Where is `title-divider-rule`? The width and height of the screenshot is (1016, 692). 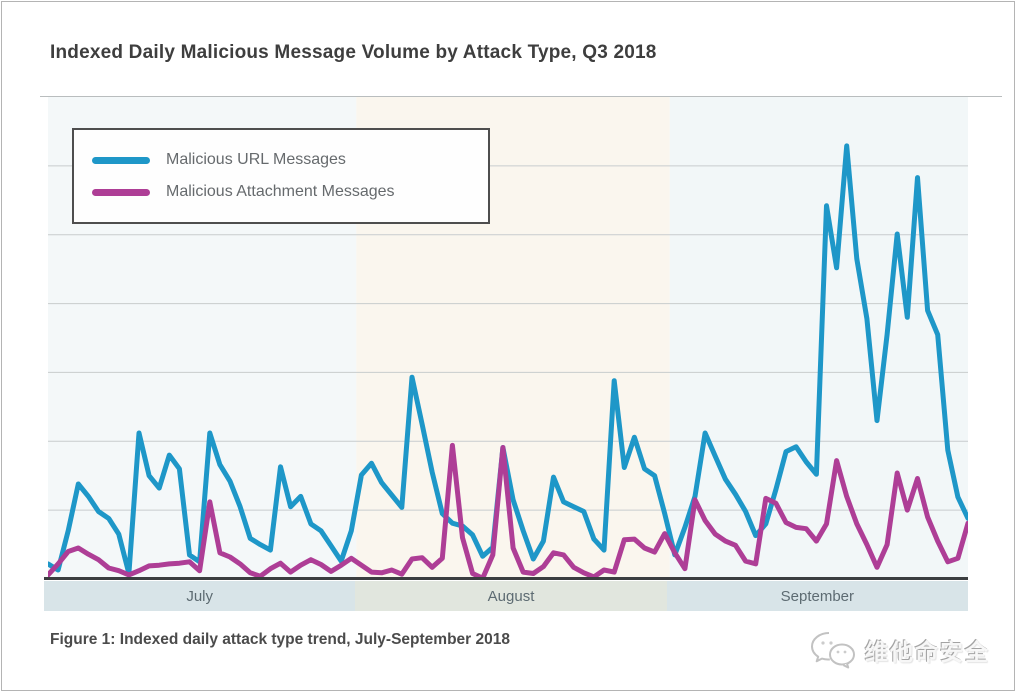 title-divider-rule is located at coordinates (521, 96).